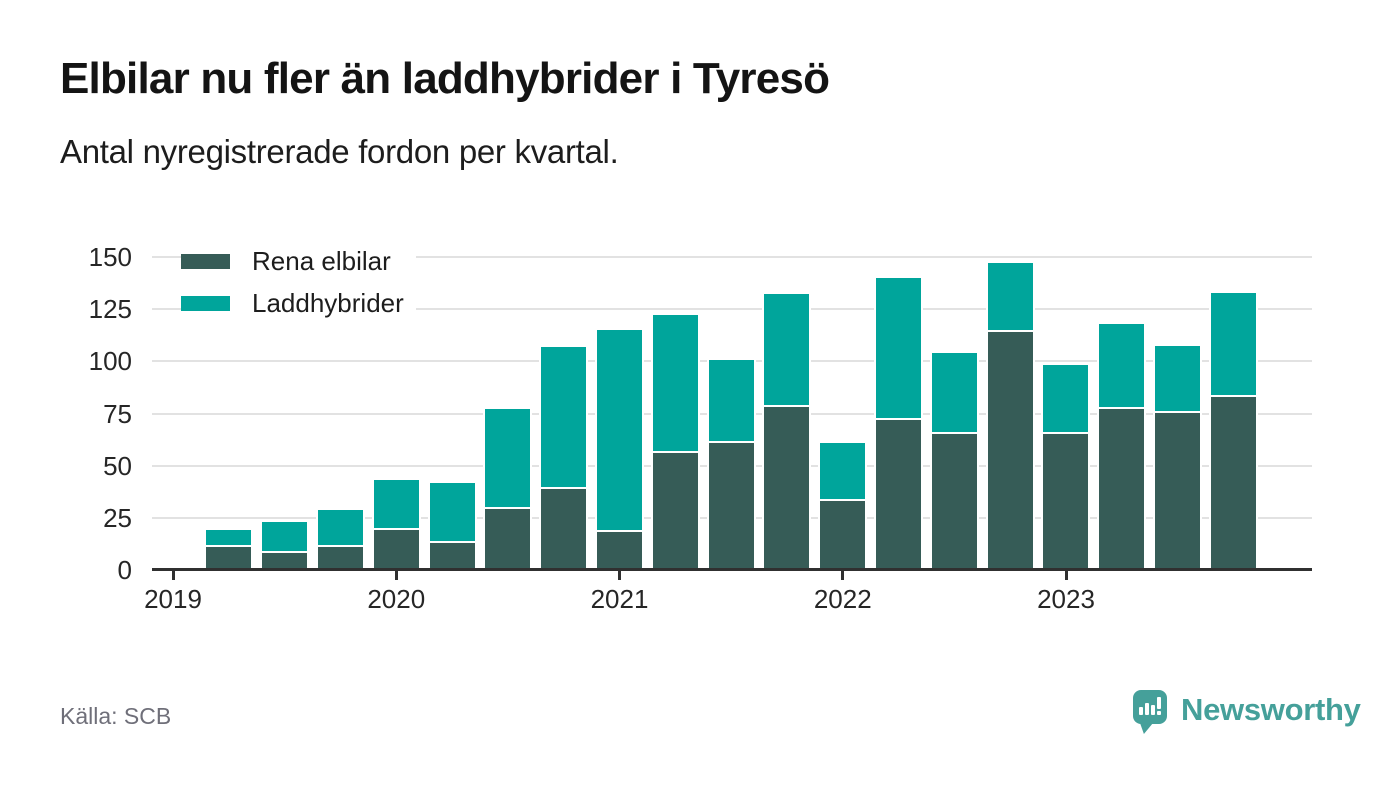 This screenshot has height=793, width=1400. Describe the element at coordinates (339, 151) in the screenshot. I see `page-subtitle: Antal nyregistrerade fordon per kvartal.` at that location.